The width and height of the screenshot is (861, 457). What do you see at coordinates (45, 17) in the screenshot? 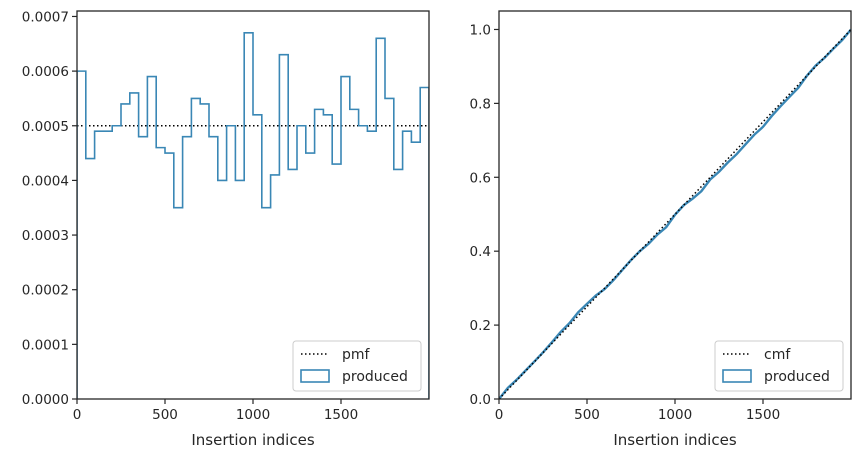
I see `y-tick-label: 0.0007` at bounding box center [45, 17].